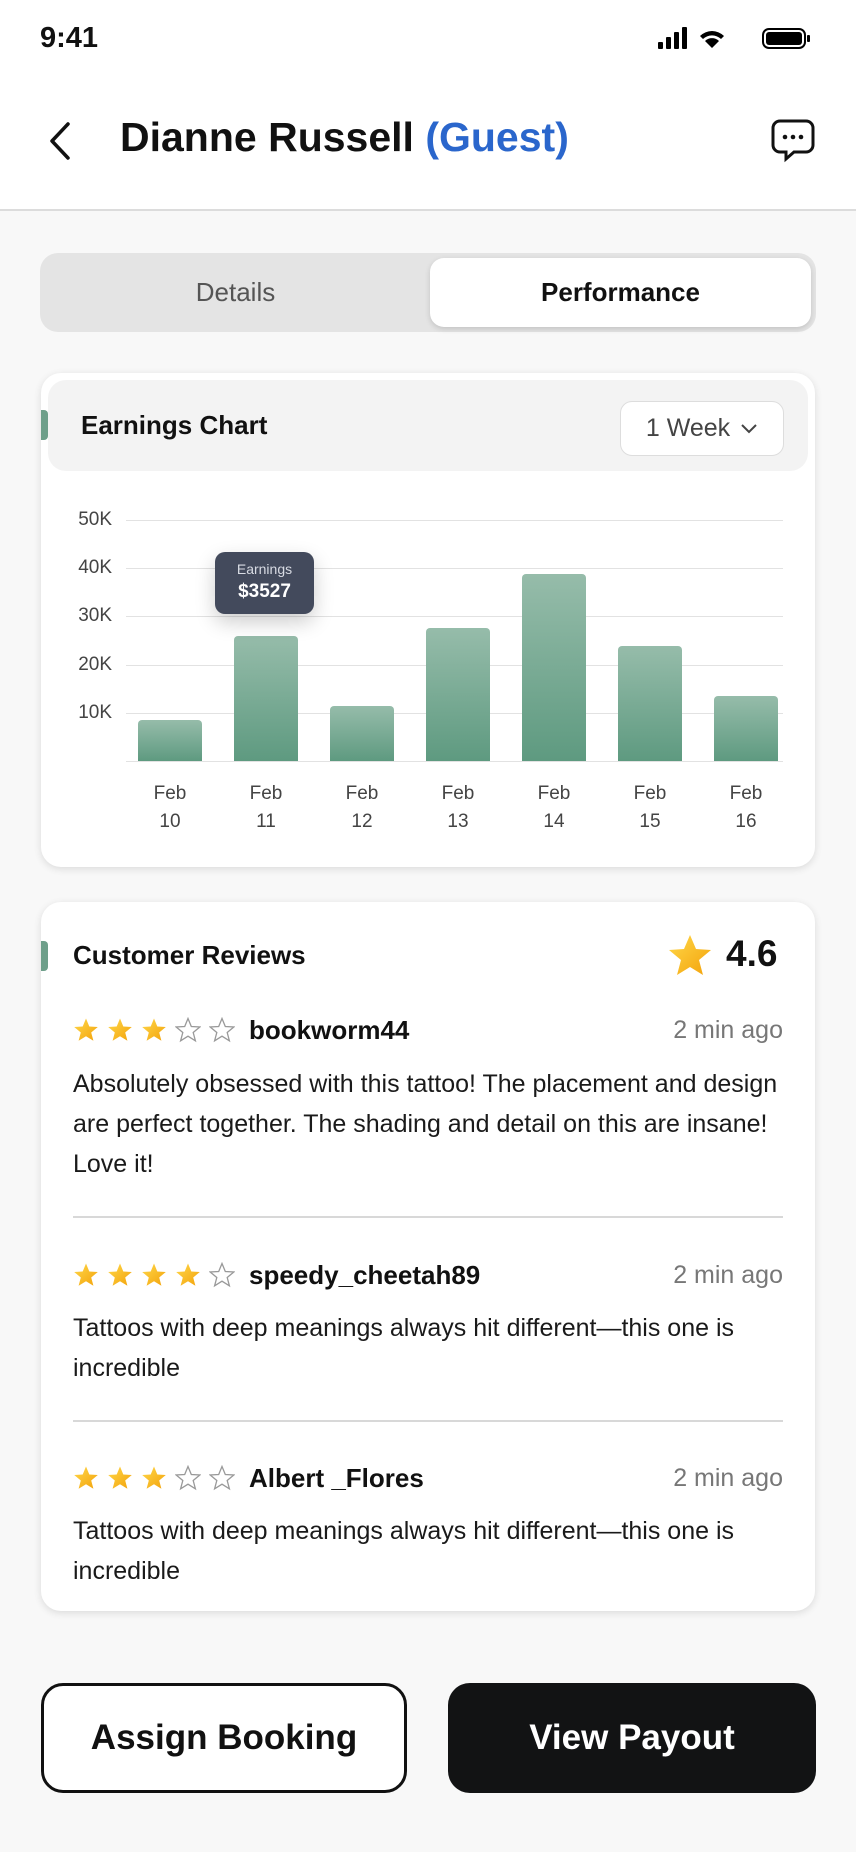 The height and width of the screenshot is (1852, 856). I want to click on view-payout-button: View Payout, so click(632, 1738).